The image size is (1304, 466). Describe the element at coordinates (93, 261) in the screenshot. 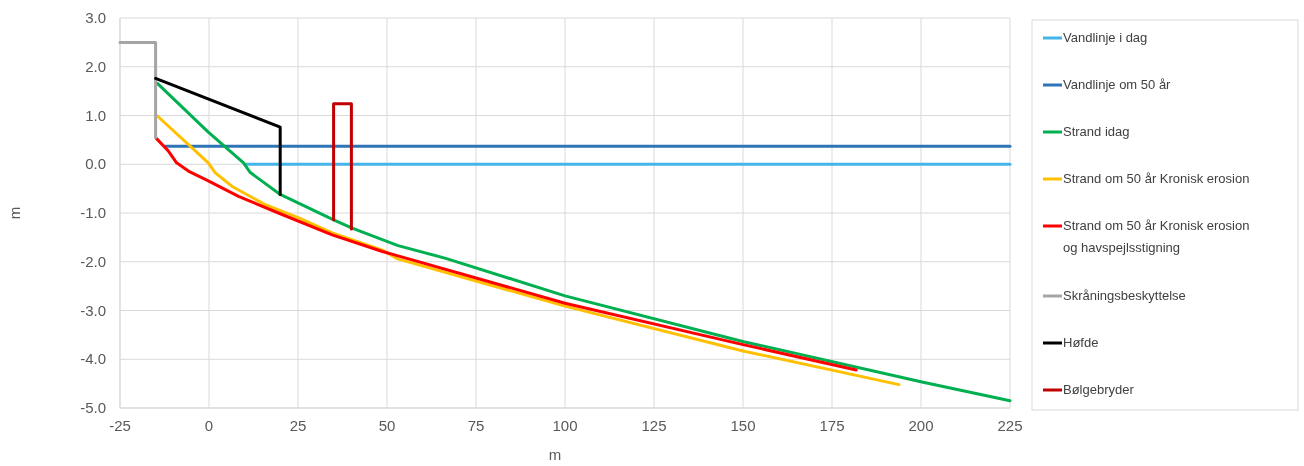

I see `y-tick-label: -2.0` at that location.